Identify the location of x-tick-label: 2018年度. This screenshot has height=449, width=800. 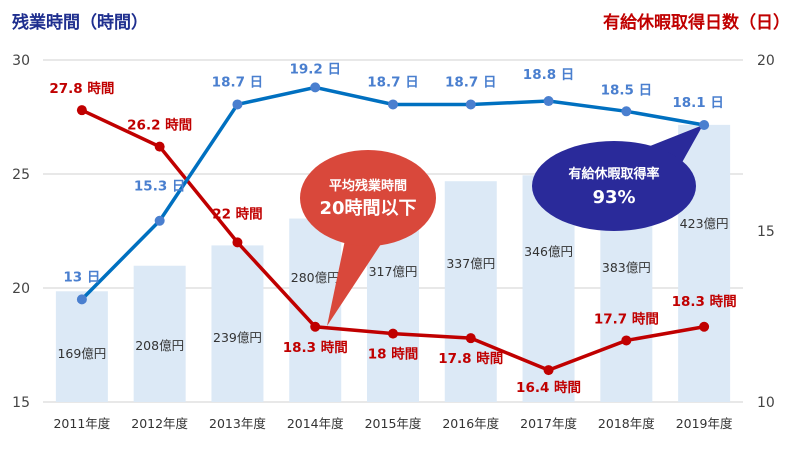
(626, 423).